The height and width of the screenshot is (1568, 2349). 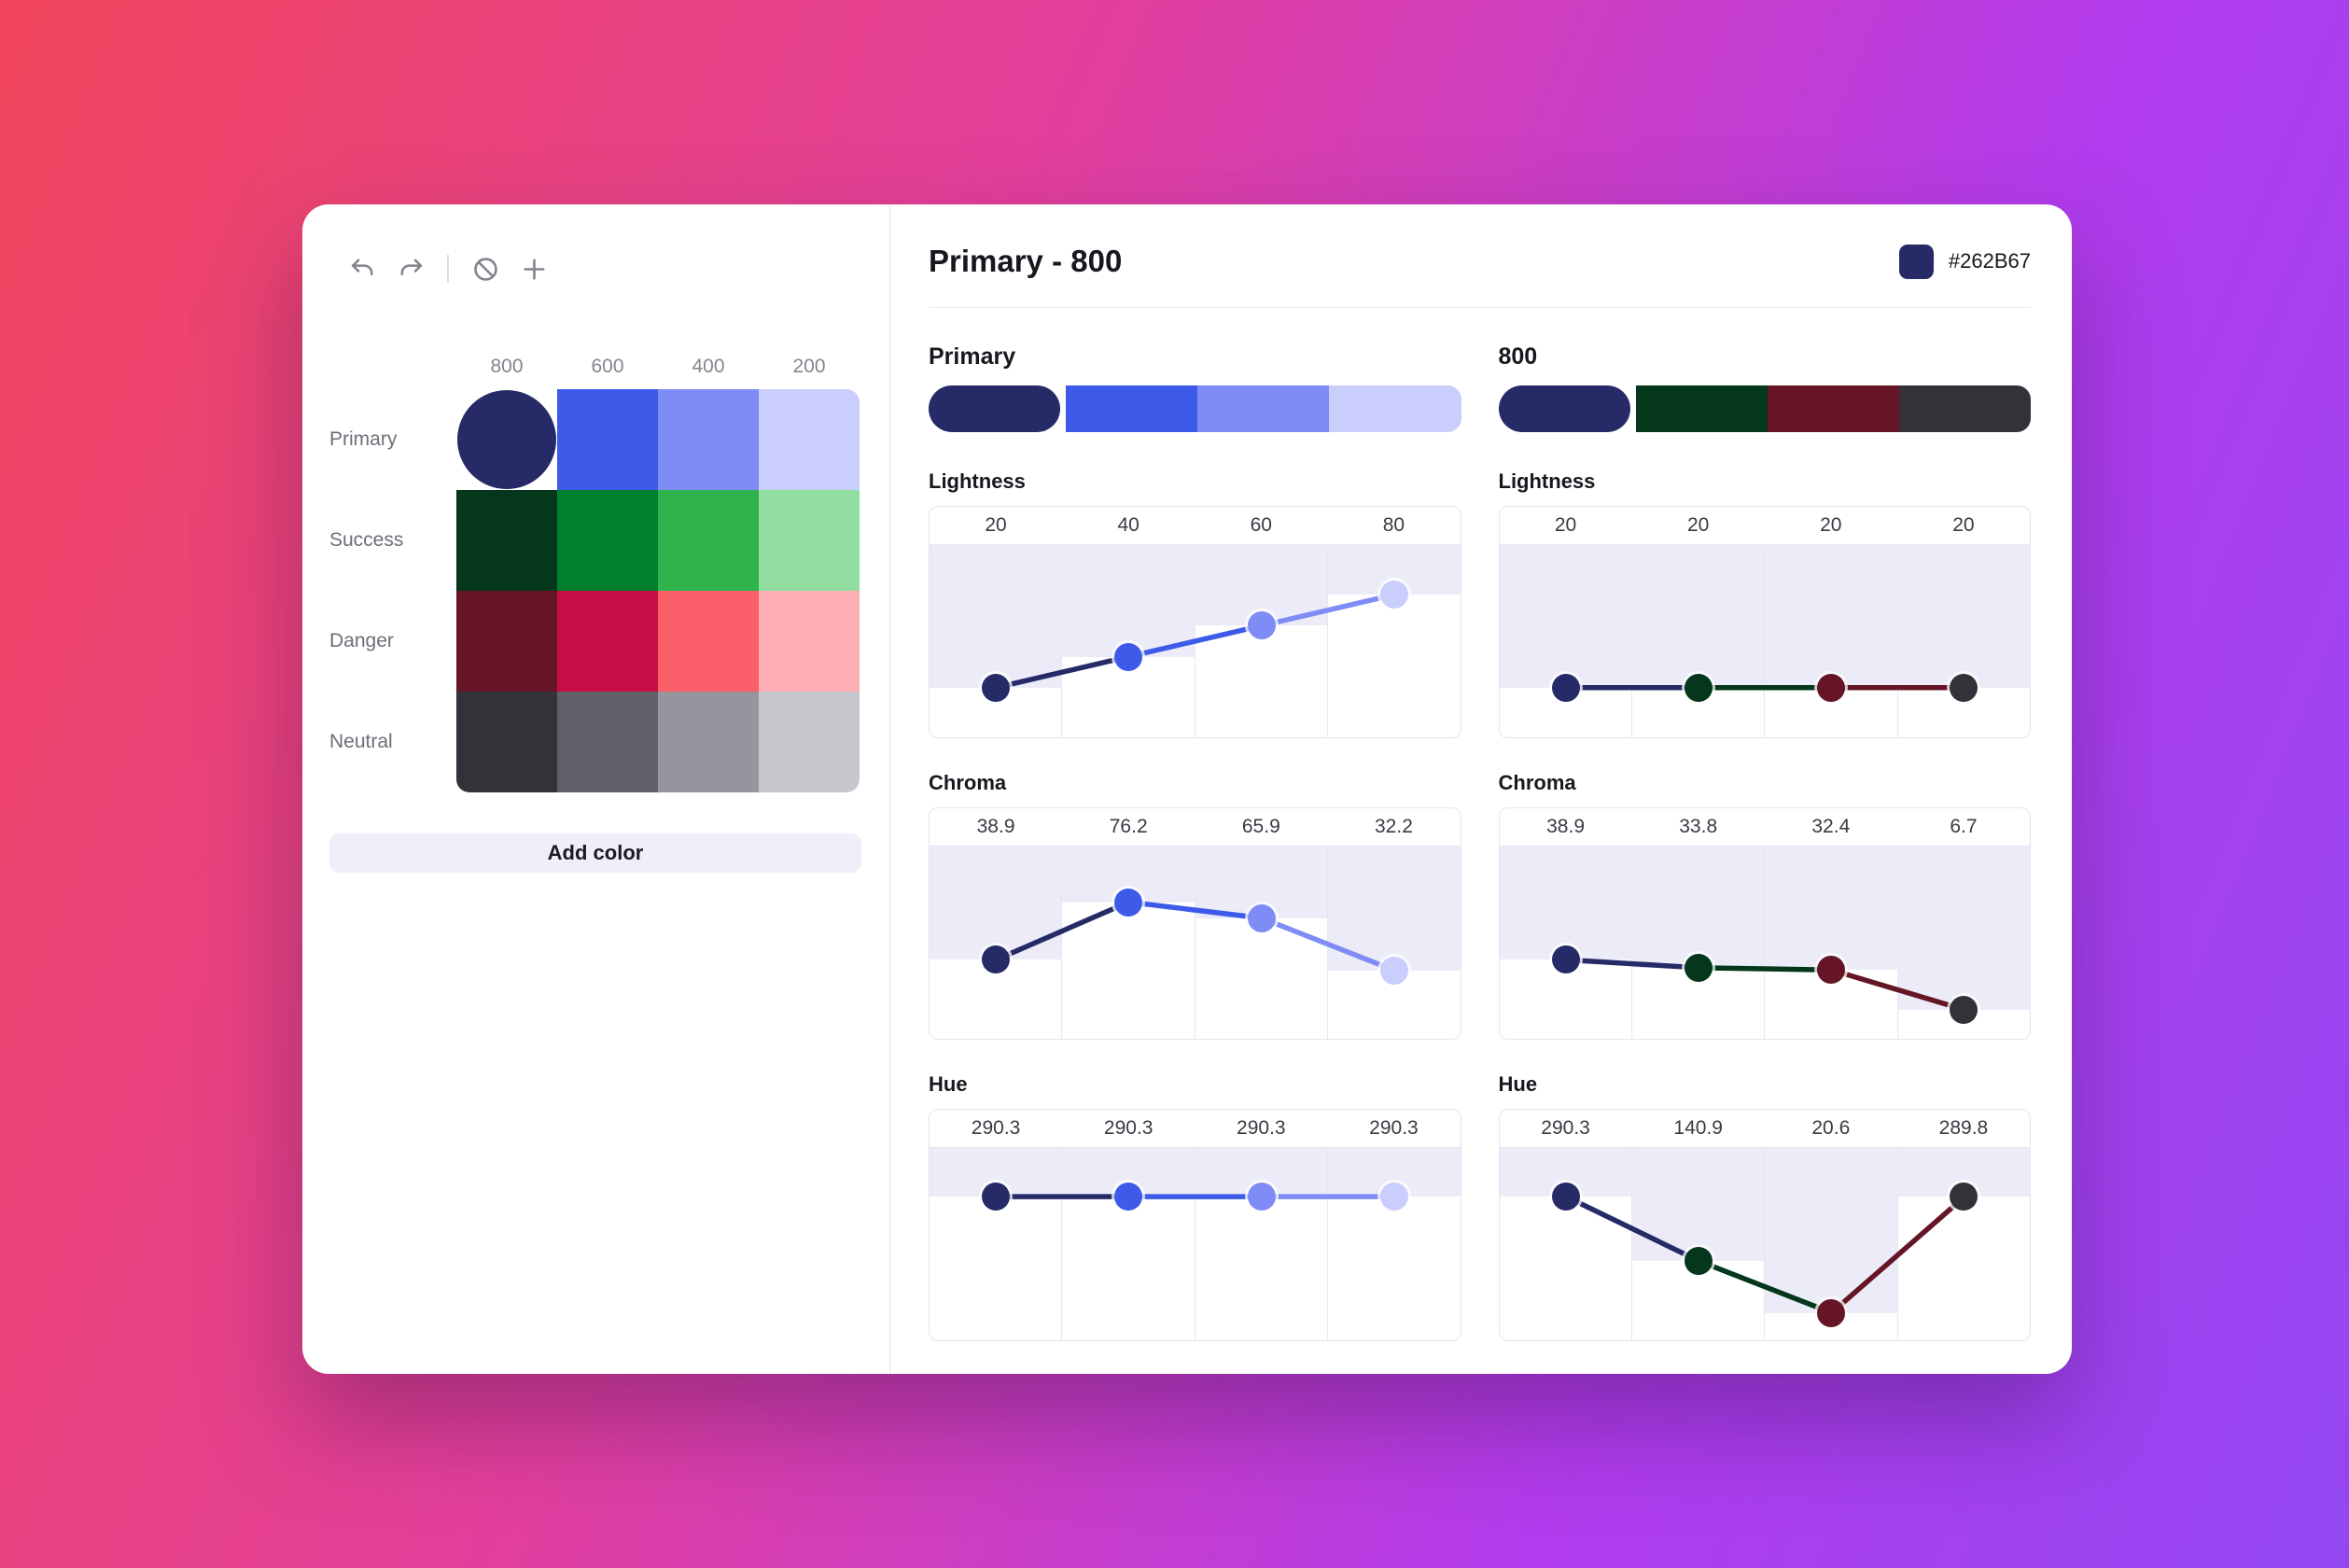 I want to click on row-label-neutral: Neutral, so click(x=361, y=741).